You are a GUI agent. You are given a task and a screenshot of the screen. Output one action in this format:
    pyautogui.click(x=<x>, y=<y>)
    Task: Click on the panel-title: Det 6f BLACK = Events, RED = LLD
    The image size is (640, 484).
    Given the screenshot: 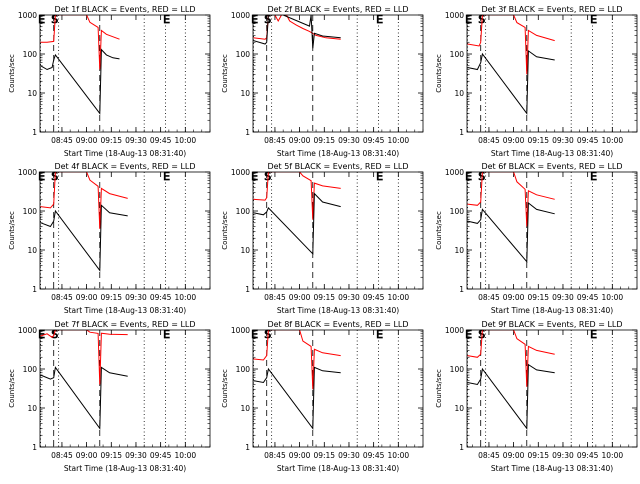 What is the action you would take?
    pyautogui.click(x=551, y=166)
    